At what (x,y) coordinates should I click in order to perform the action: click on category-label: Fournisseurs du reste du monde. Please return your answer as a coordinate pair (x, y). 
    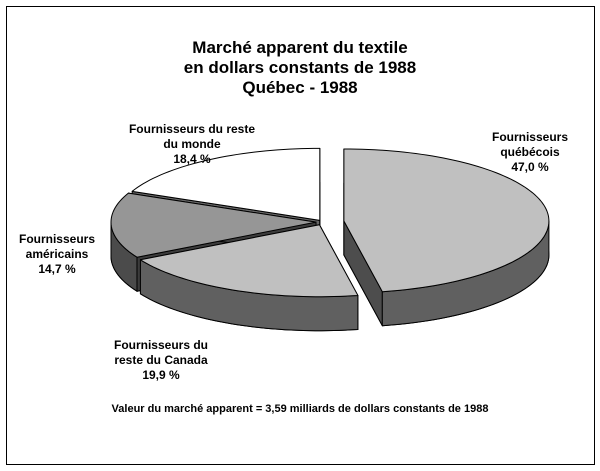
    Looking at the image, I should click on (192, 136).